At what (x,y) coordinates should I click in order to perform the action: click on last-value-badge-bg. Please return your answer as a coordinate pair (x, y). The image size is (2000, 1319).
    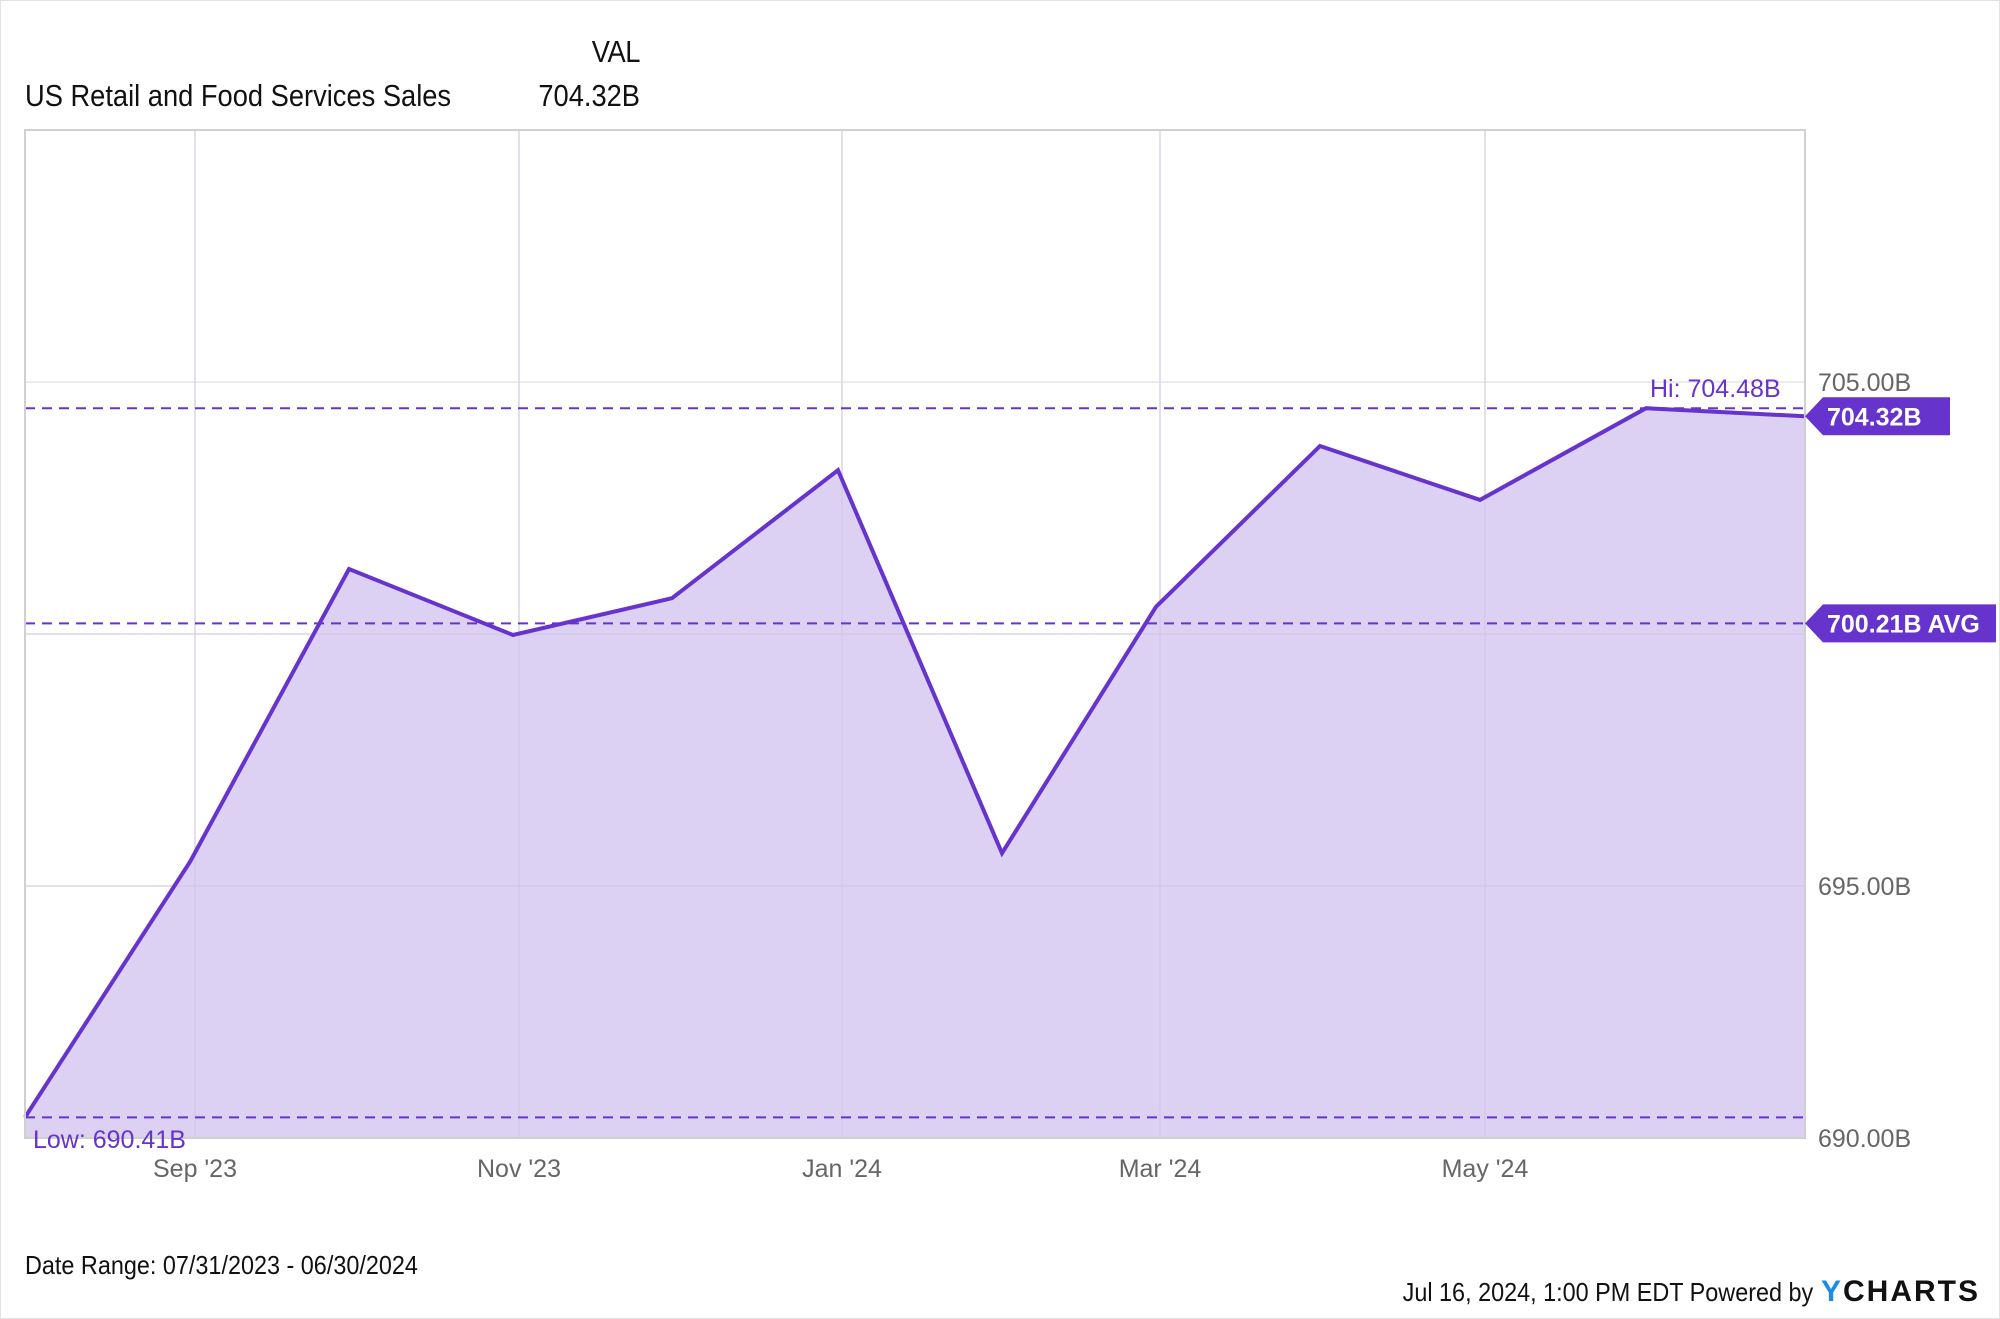
    Looking at the image, I should click on (1877, 416).